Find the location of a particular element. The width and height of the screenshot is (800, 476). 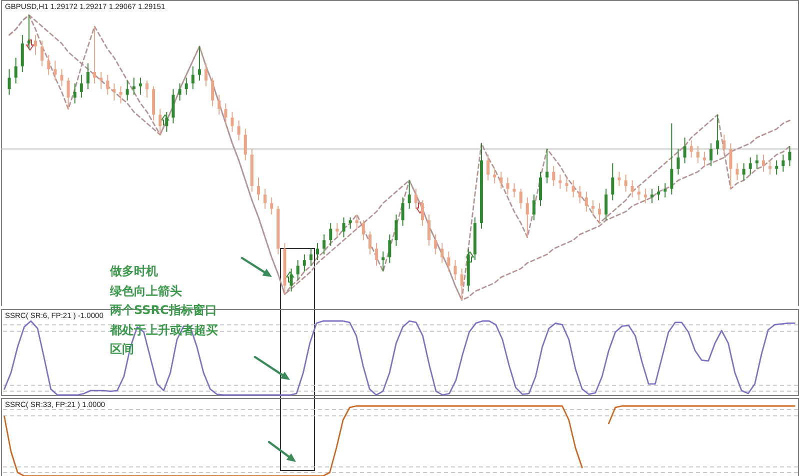

annotation: 绿色向上箭头 is located at coordinates (146, 291).